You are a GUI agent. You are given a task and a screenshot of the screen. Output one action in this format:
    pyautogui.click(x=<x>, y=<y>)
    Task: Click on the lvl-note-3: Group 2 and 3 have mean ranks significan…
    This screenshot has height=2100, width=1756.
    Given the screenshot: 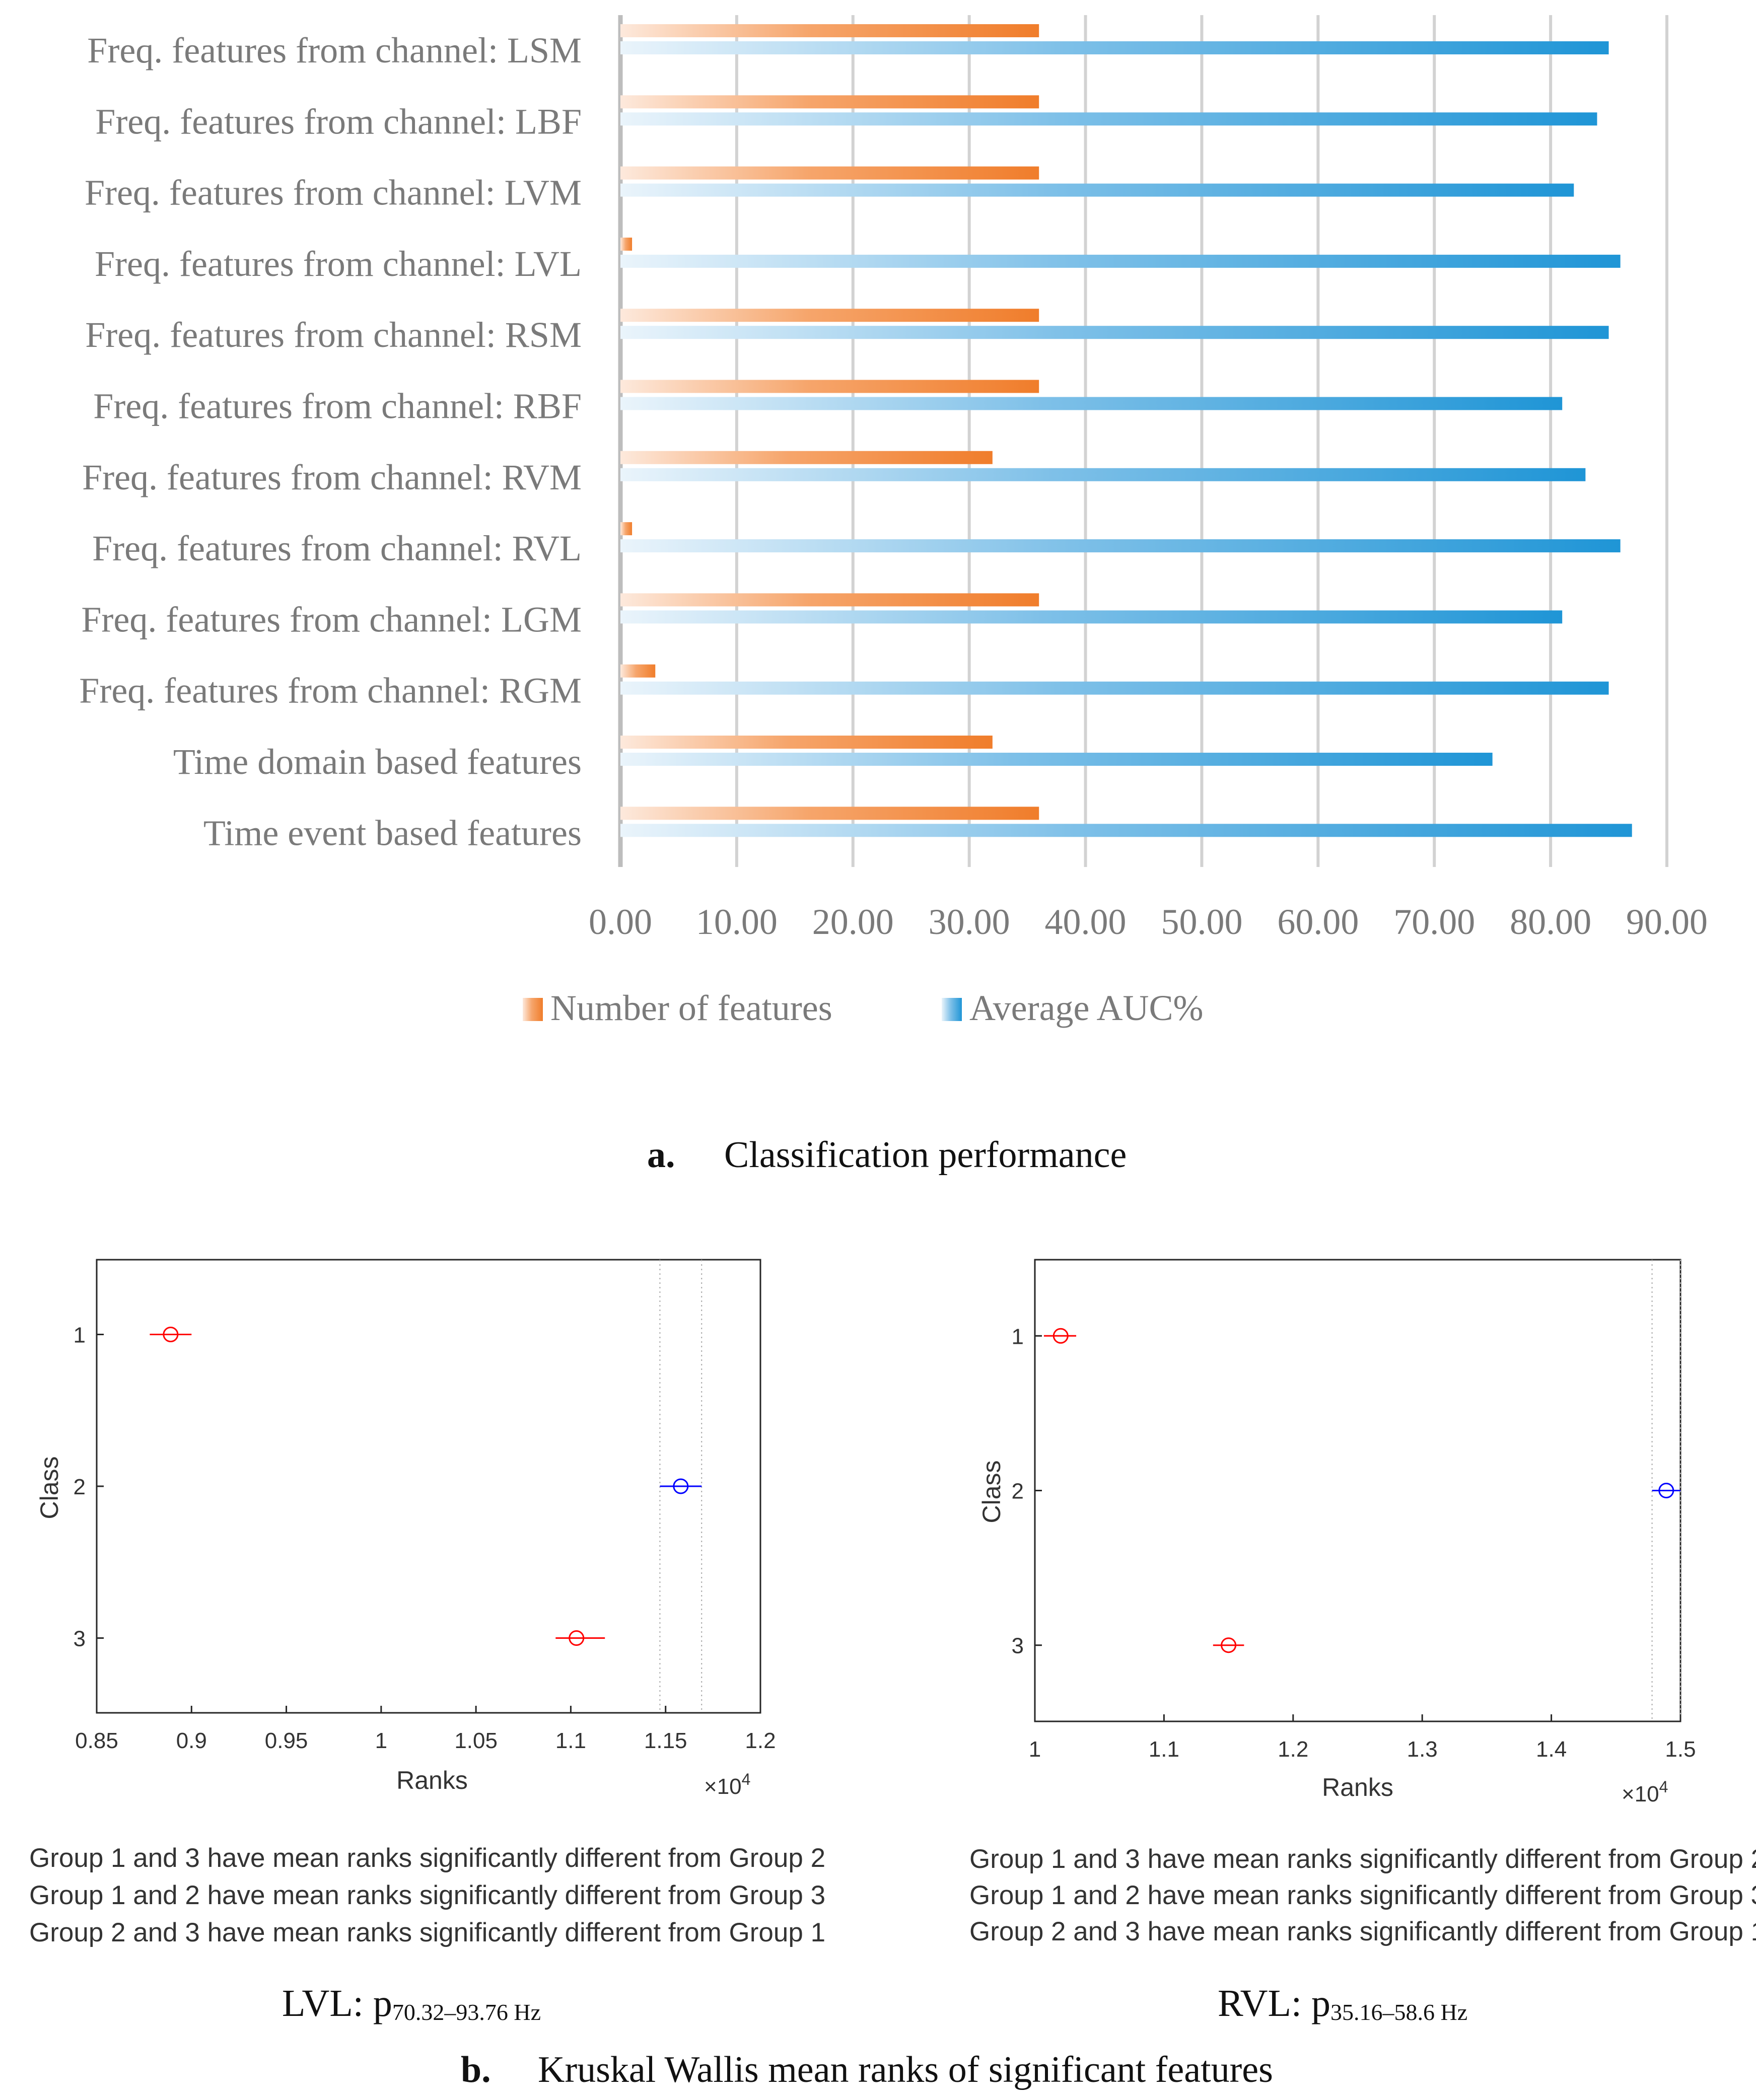 What is the action you would take?
    pyautogui.click(x=427, y=1932)
    